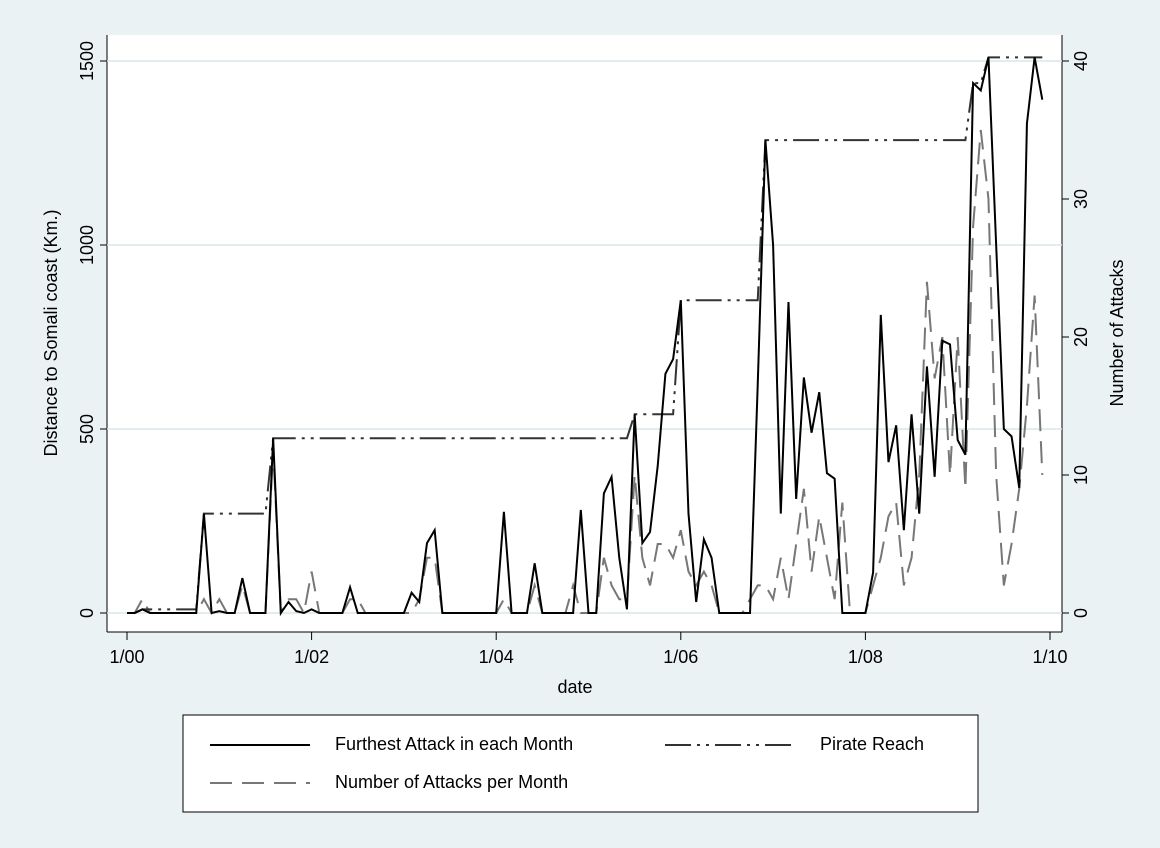  Describe the element at coordinates (1081, 337) in the screenshot. I see `y2-tick-label: 20` at that location.